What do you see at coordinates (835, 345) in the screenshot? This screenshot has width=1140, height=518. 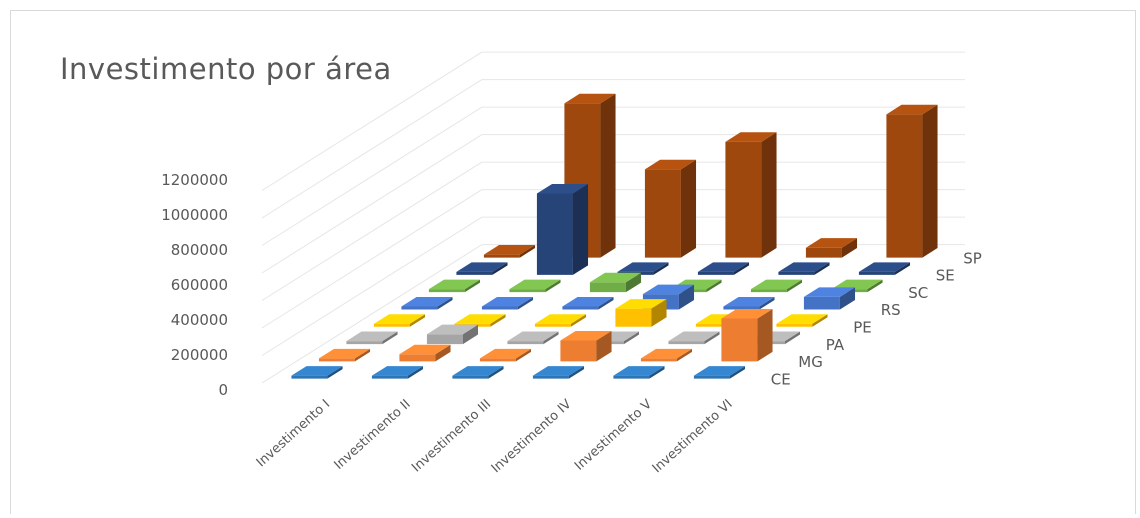 I see `series-label-pa: PA` at bounding box center [835, 345].